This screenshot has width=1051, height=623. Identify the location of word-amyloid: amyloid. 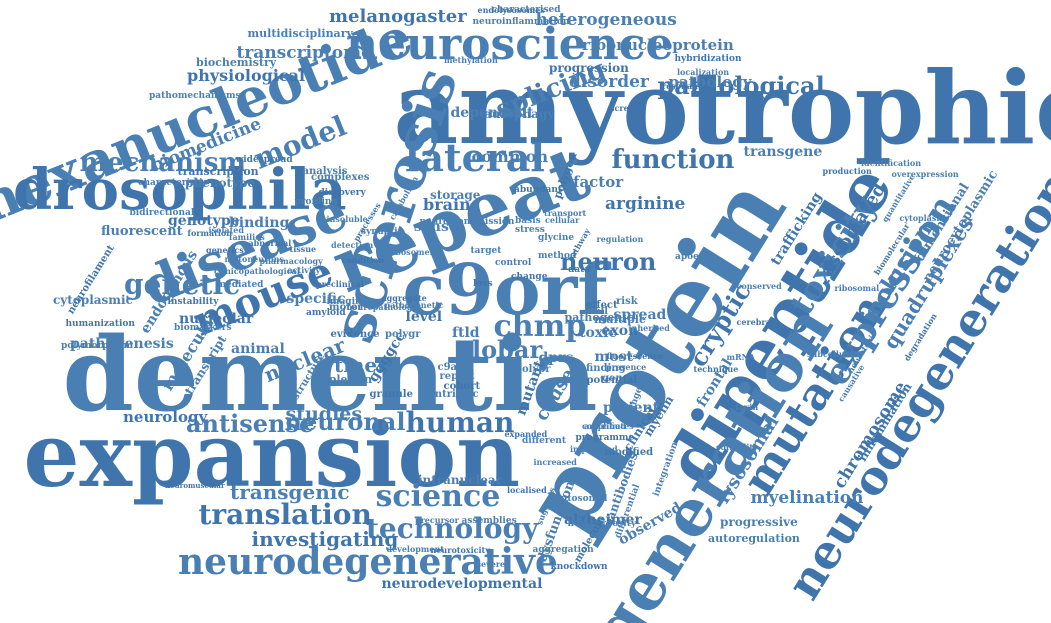
(326, 312).